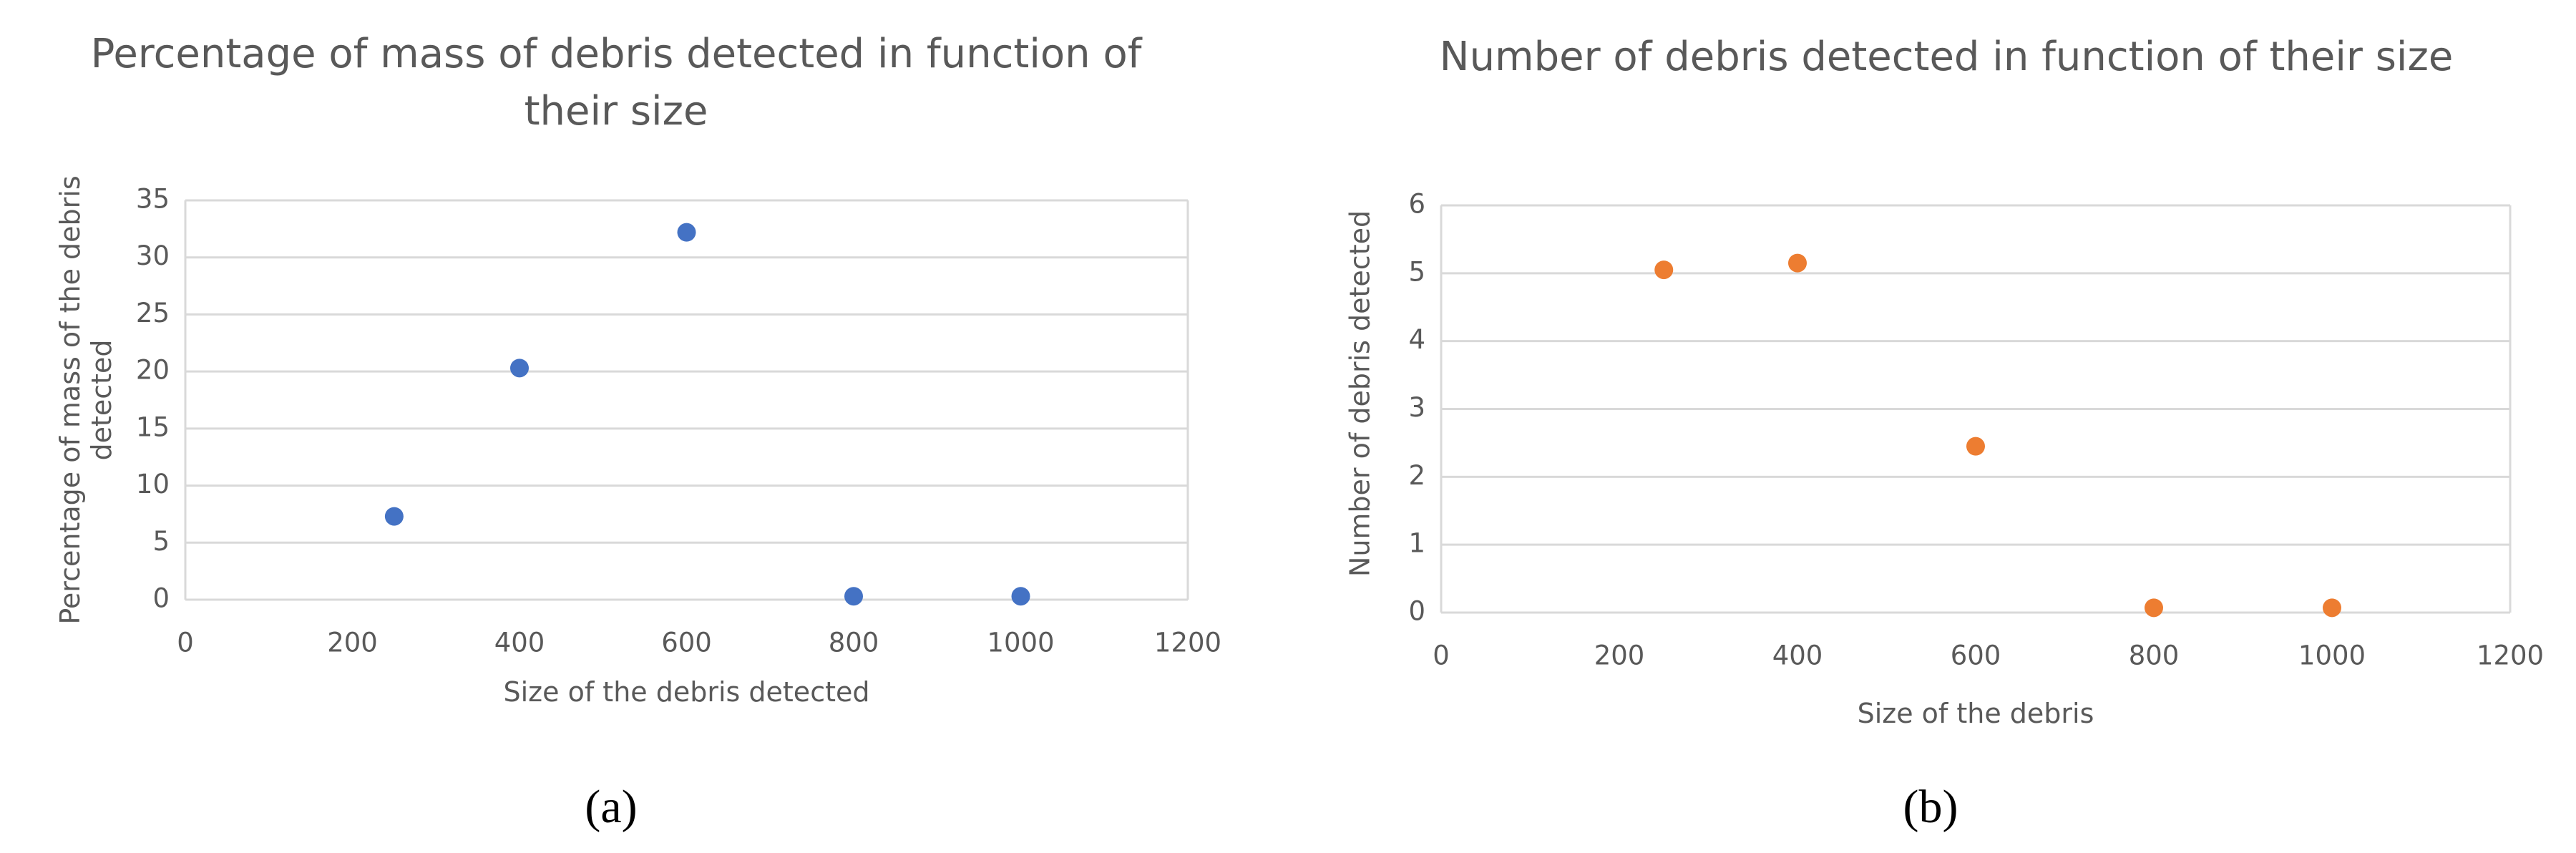 This screenshot has height=853, width=2576. What do you see at coordinates (686, 692) in the screenshot?
I see `x-axis-title: Size of the debris detected` at bounding box center [686, 692].